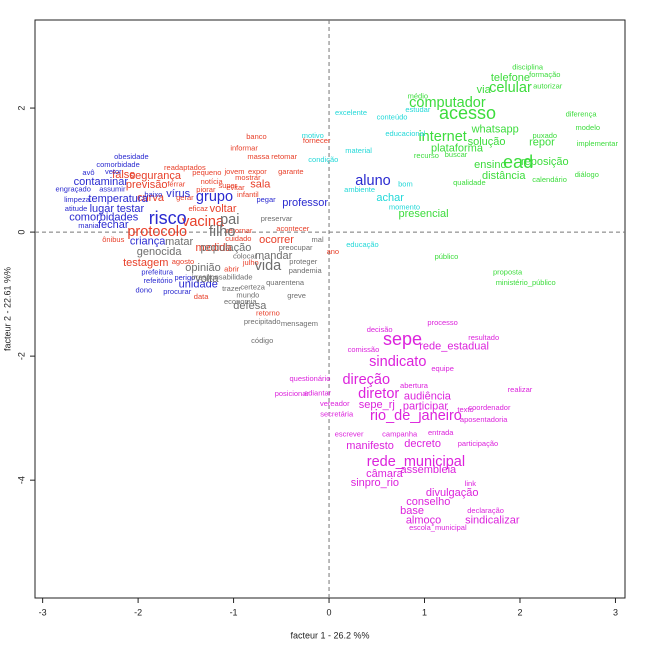 This screenshot has width=650, height=650. What do you see at coordinates (520, 389) in the screenshot?
I see `word: realizar` at bounding box center [520, 389].